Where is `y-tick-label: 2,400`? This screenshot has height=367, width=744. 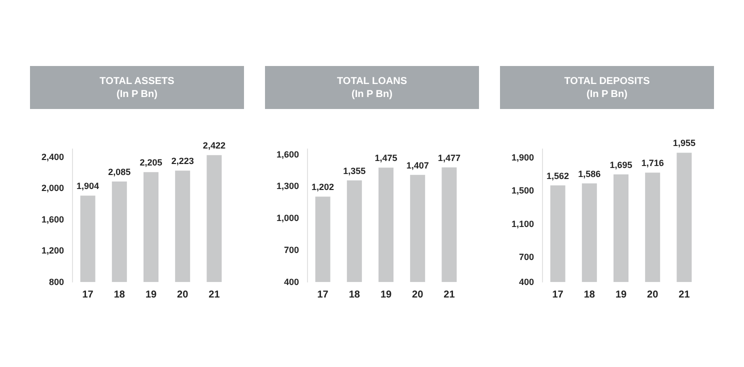 y-tick-label: 2,400 is located at coordinates (52, 157).